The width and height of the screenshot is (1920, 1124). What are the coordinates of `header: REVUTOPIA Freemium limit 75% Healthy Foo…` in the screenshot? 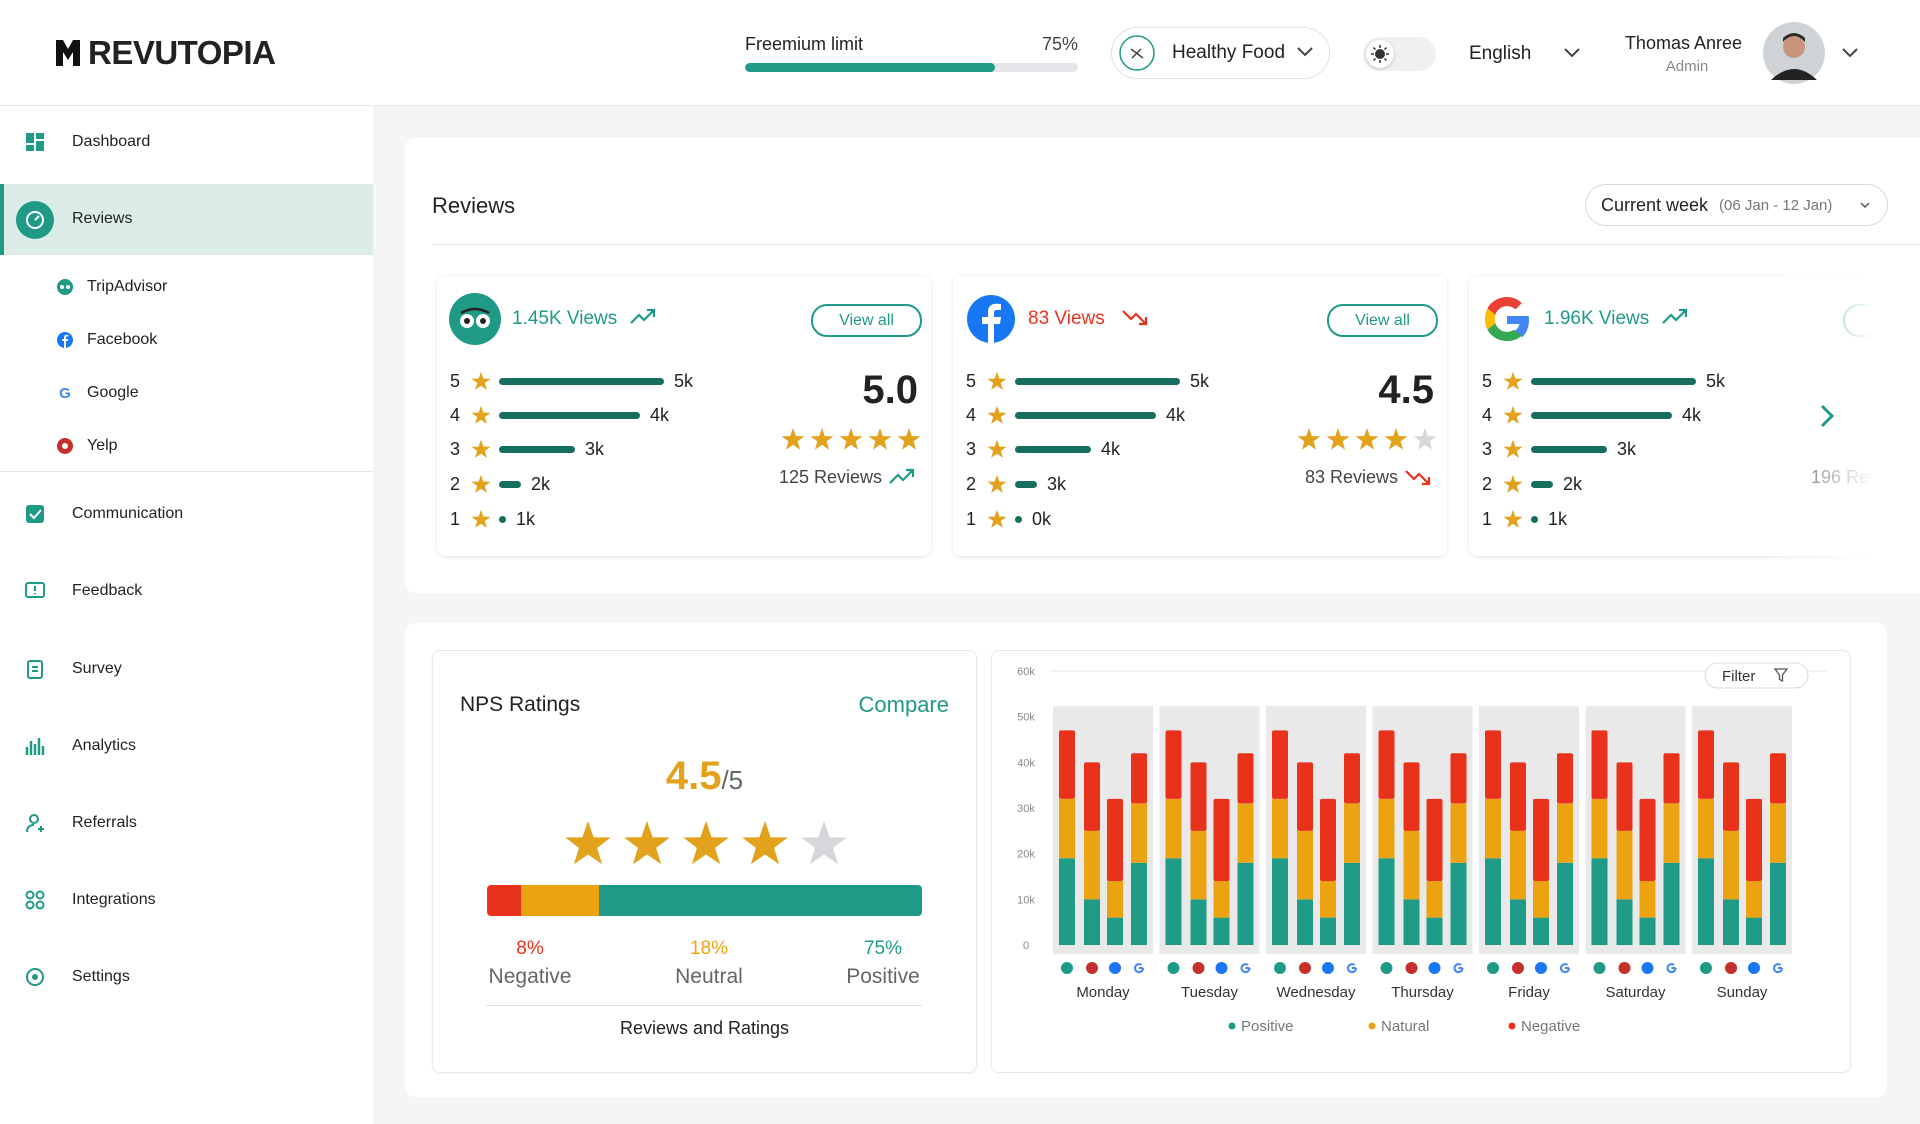 It's located at (960, 53).